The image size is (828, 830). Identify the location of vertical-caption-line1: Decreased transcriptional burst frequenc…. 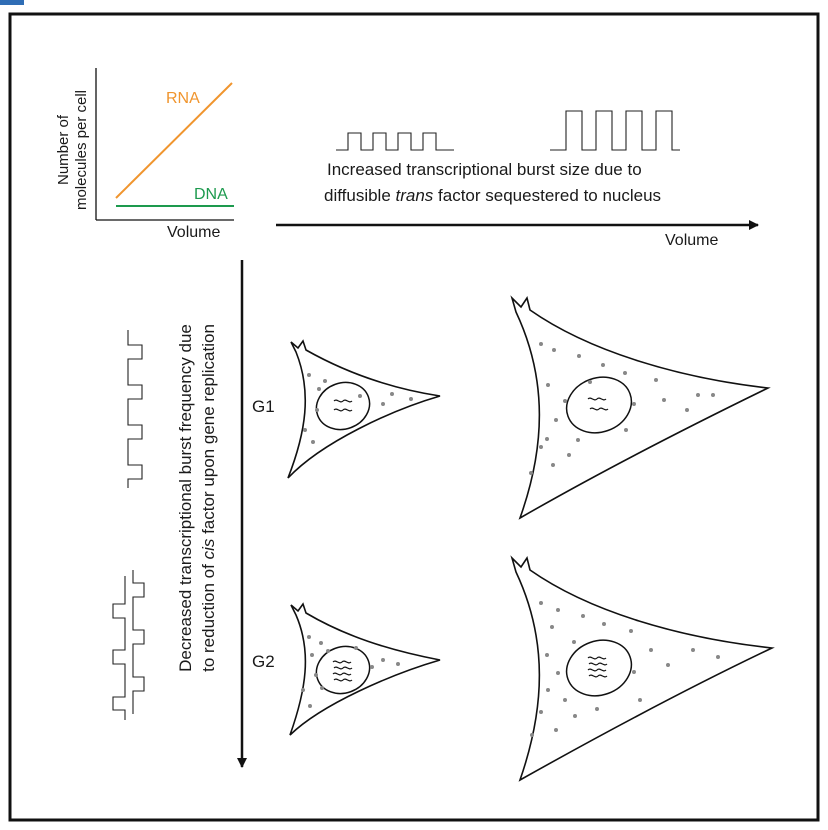
(185, 498).